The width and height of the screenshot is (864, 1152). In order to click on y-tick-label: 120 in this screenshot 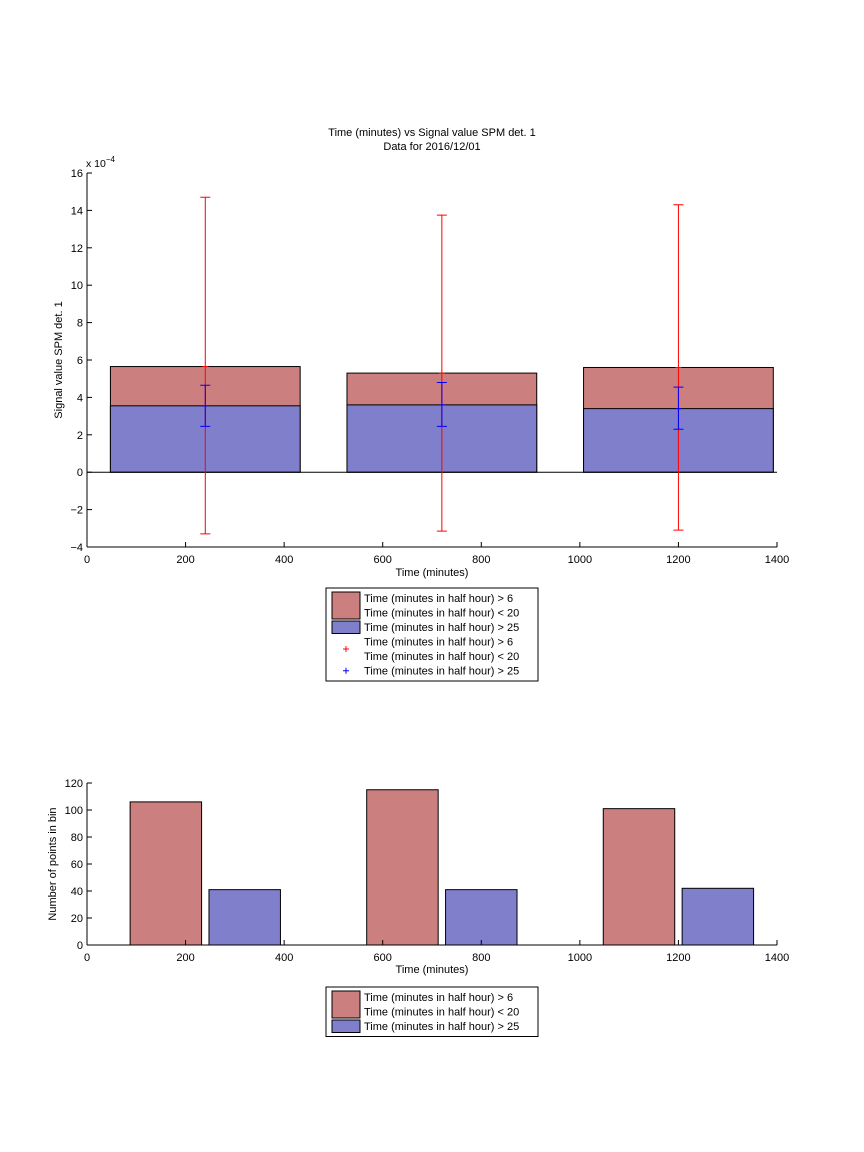, I will do `click(74, 784)`.